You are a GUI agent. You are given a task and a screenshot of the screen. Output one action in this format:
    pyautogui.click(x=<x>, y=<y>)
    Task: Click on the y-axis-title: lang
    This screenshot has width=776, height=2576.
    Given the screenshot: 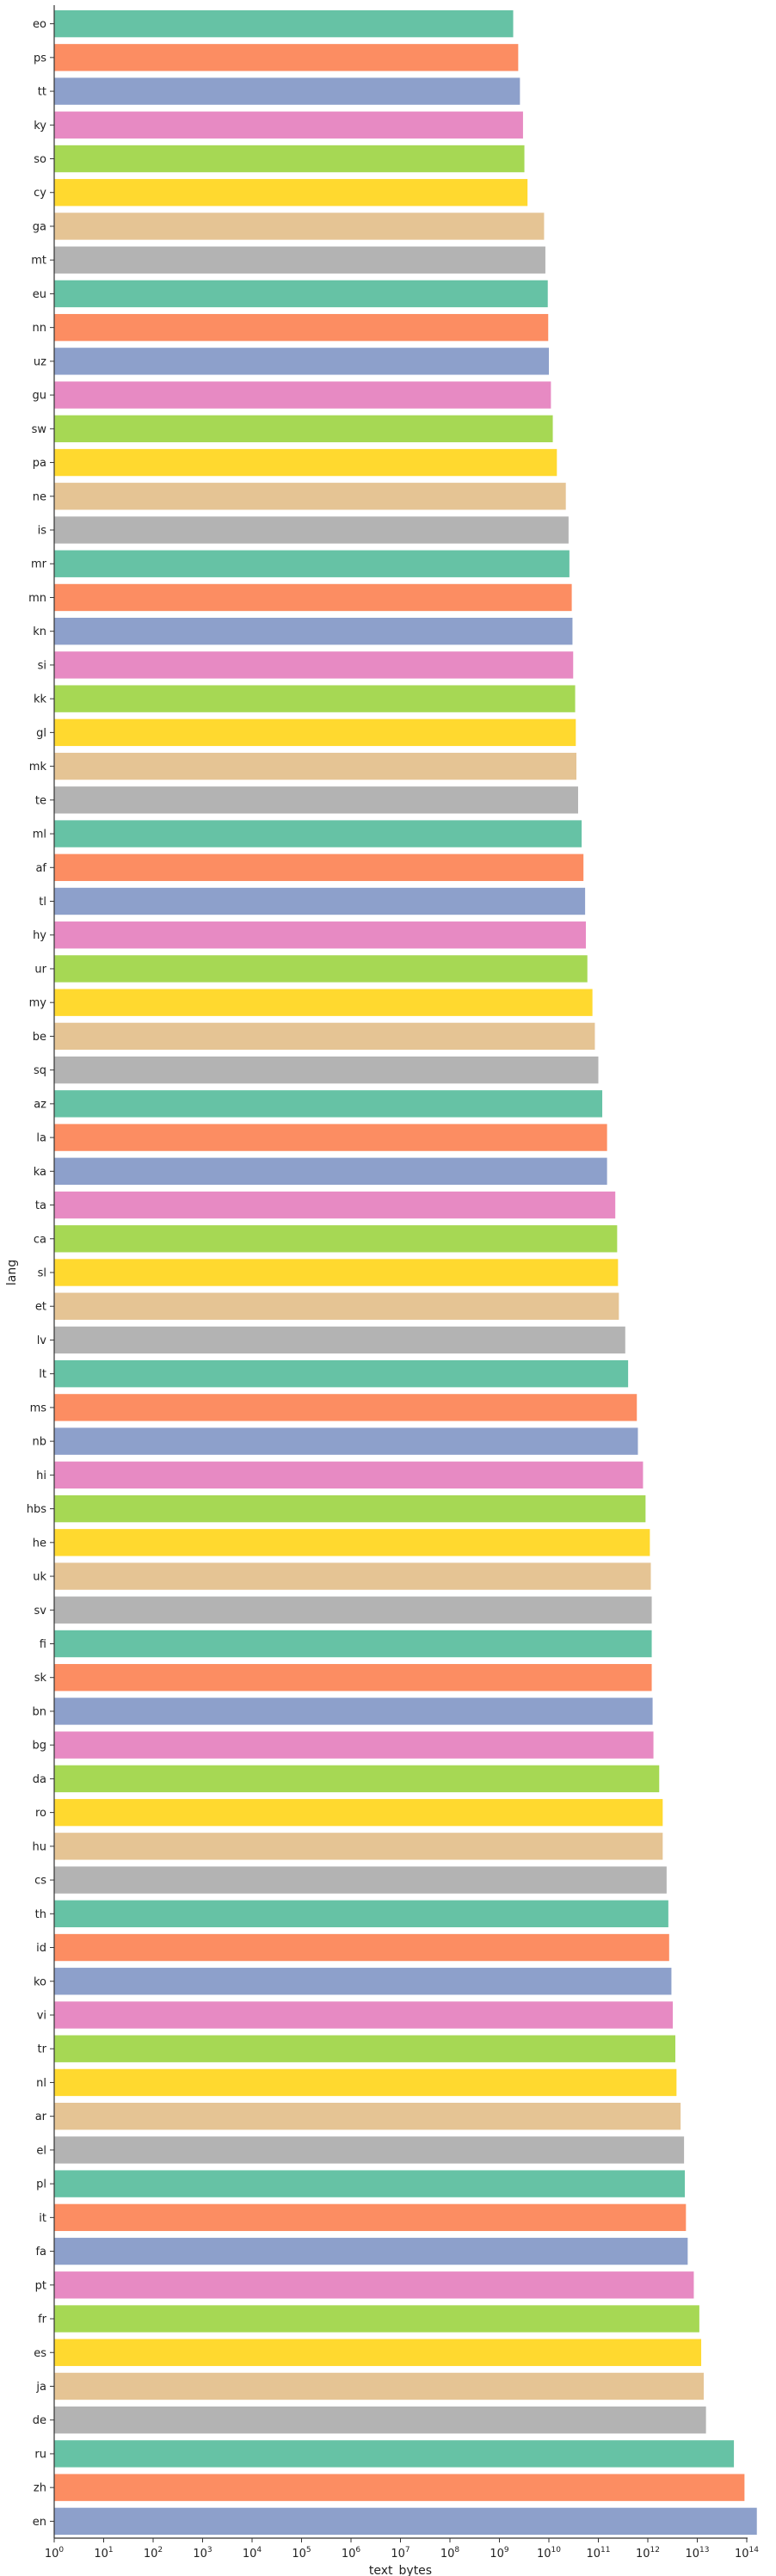 What is the action you would take?
    pyautogui.click(x=12, y=1273)
    